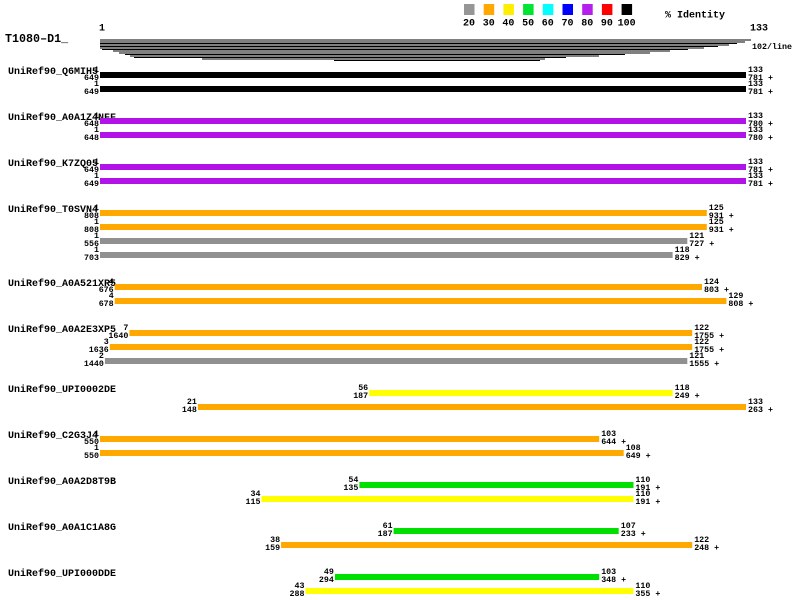 This screenshot has width=800, height=600. Describe the element at coordinates (695, 16) in the screenshot. I see `svg-text: % Identity` at that location.